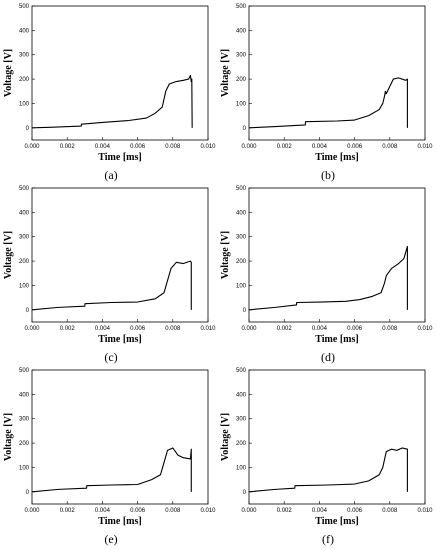 This screenshot has height=550, width=437. Describe the element at coordinates (111, 539) in the screenshot. I see `panel-caption: (e)` at that location.